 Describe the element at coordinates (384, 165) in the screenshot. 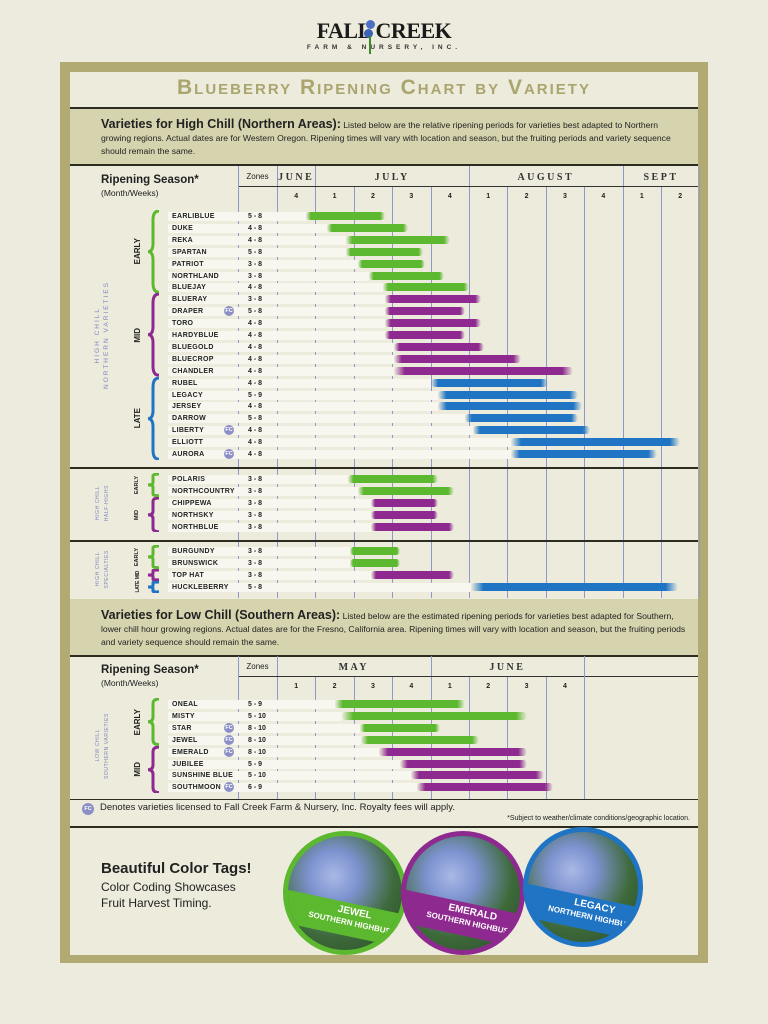

I see `divider` at that location.